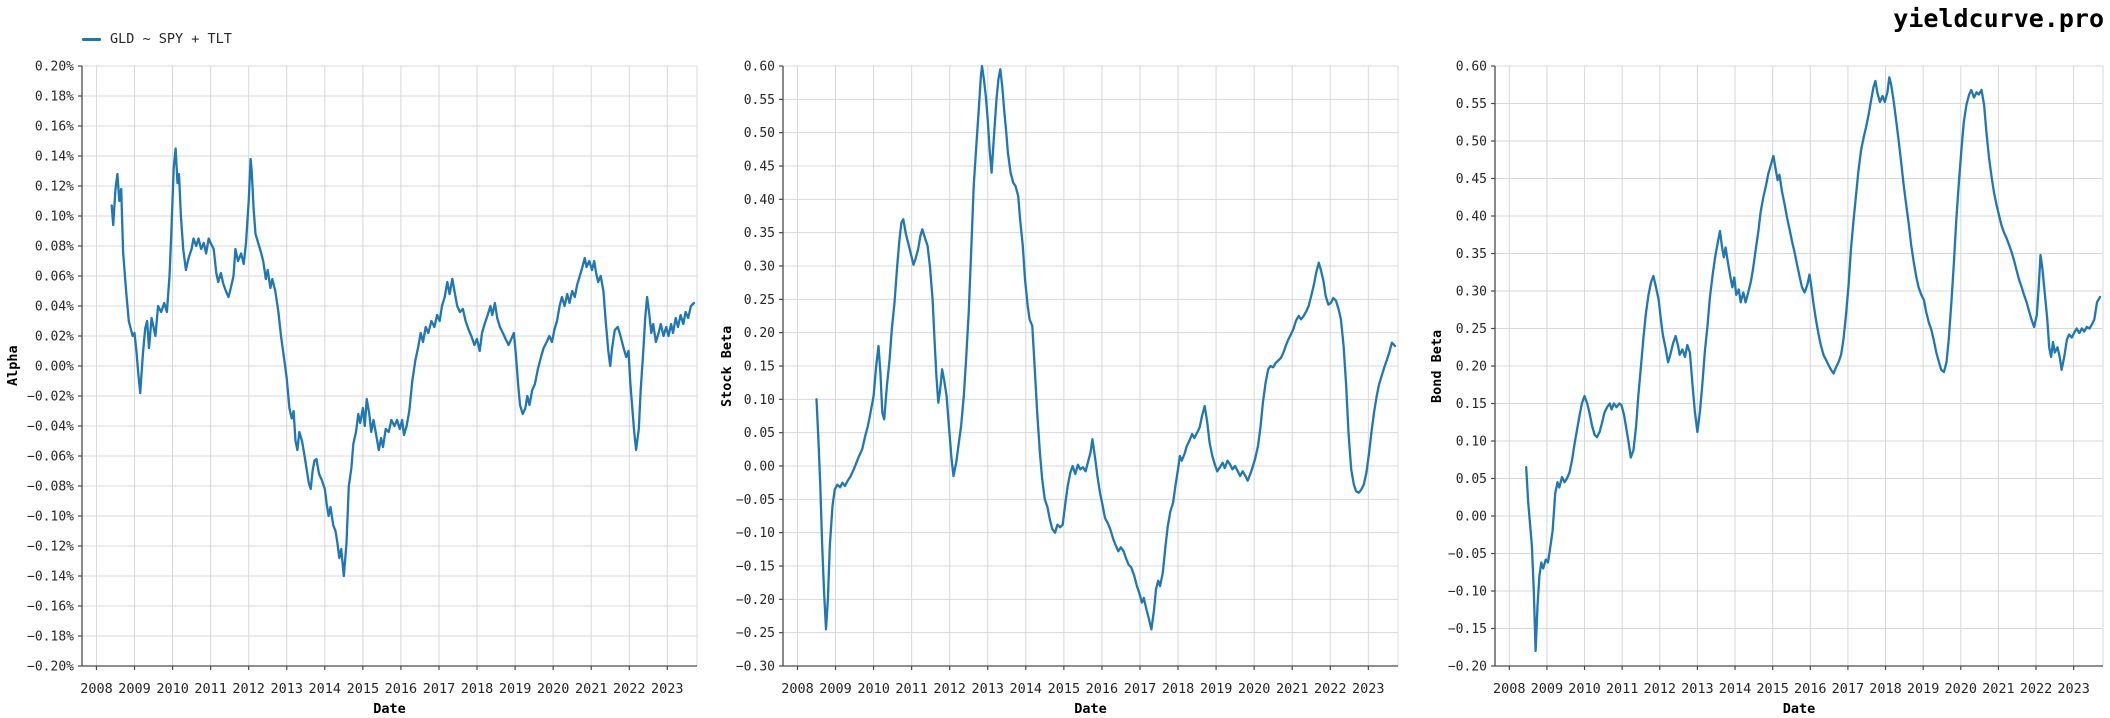 This screenshot has width=2110, height=718. What do you see at coordinates (54, 187) in the screenshot?
I see `y-tick-label: 0.12%` at bounding box center [54, 187].